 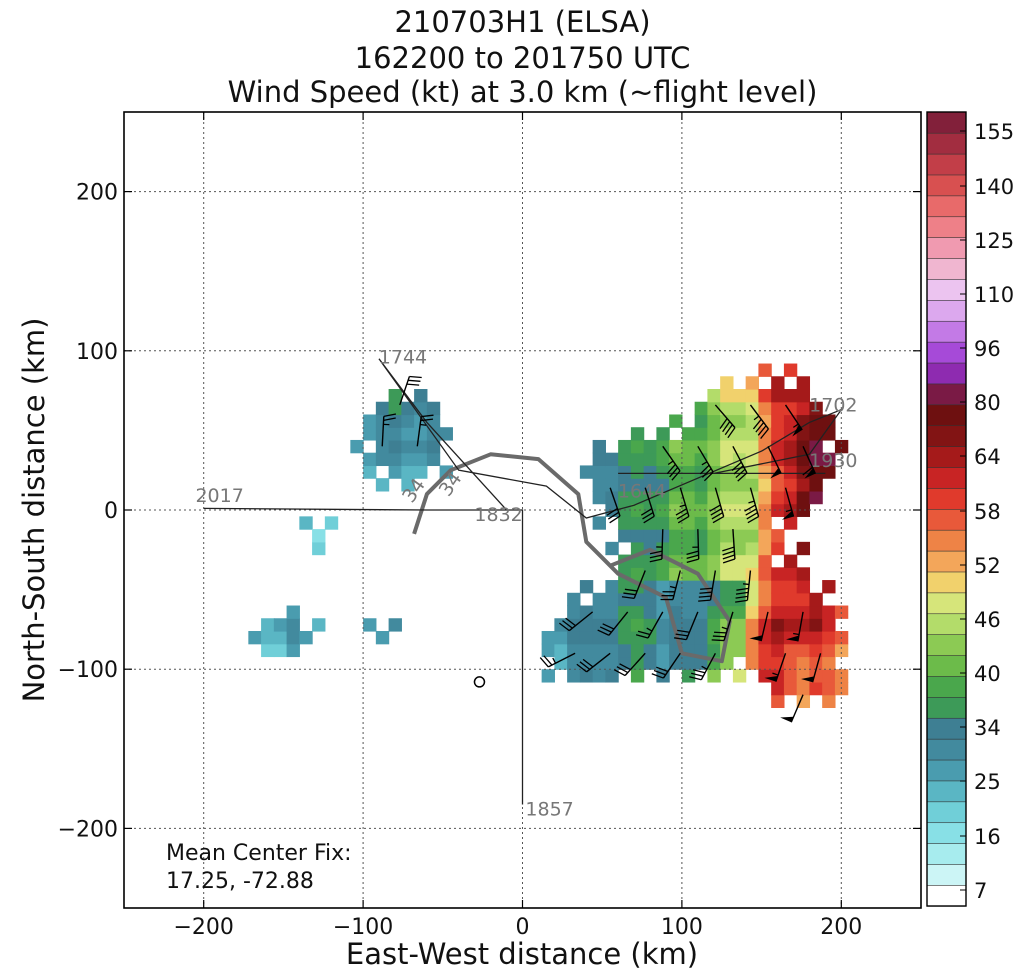 What do you see at coordinates (833, 461) in the screenshot?
I see `flight-track-time-label: 1930` at bounding box center [833, 461].